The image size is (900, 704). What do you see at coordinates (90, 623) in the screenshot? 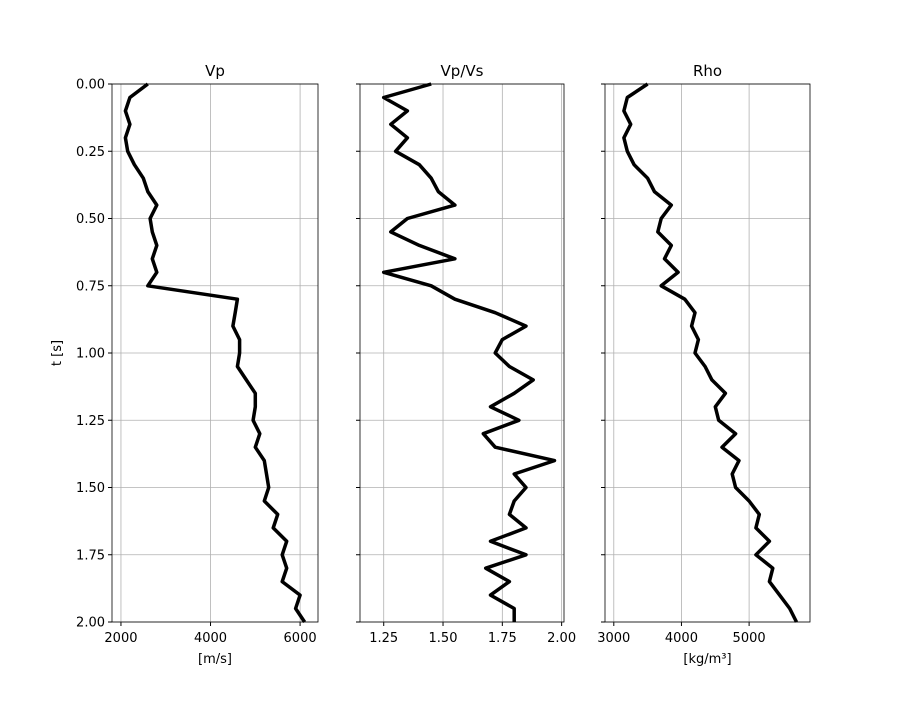
I see `y-tick-label: 2.00` at bounding box center [90, 623].